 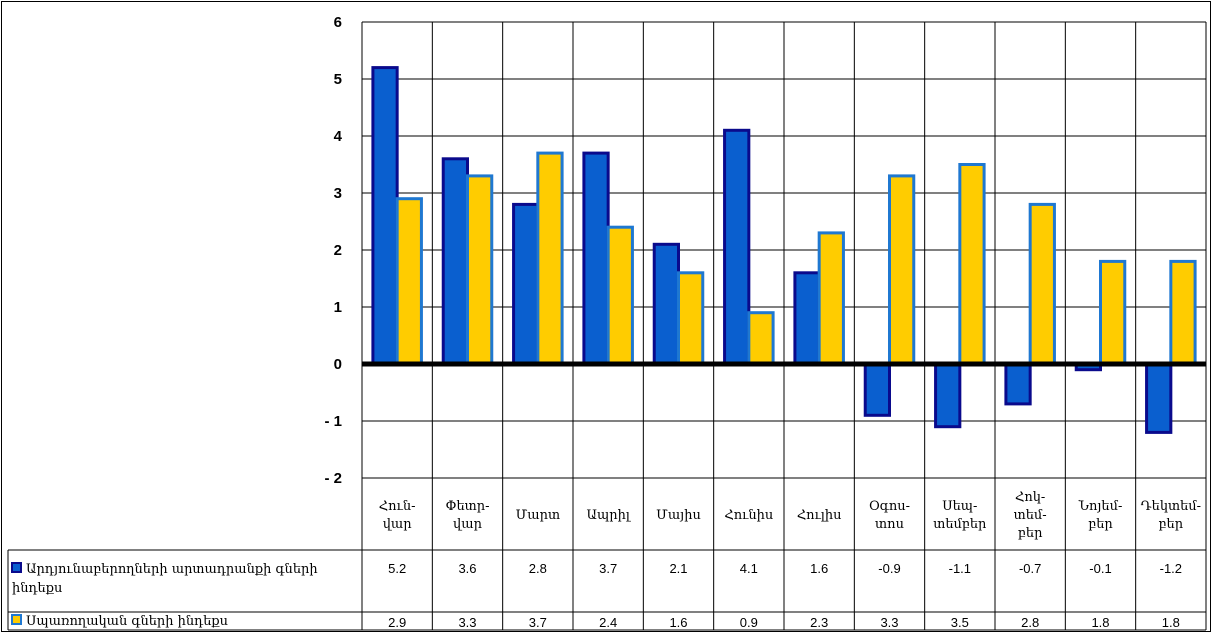 What do you see at coordinates (960, 622) in the screenshot?
I see `data-table-value: 3.5` at bounding box center [960, 622].